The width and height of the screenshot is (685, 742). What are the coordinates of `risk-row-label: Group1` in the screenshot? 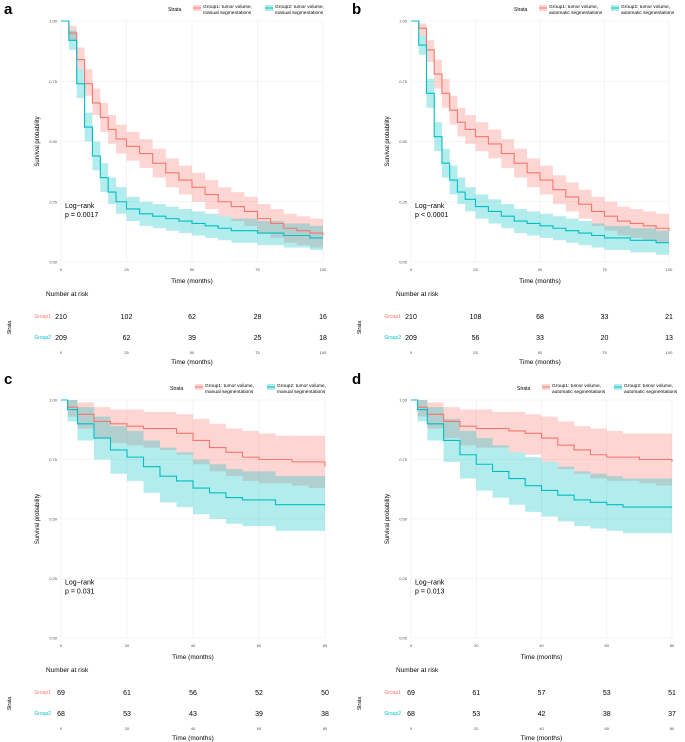 It's located at (392, 693).